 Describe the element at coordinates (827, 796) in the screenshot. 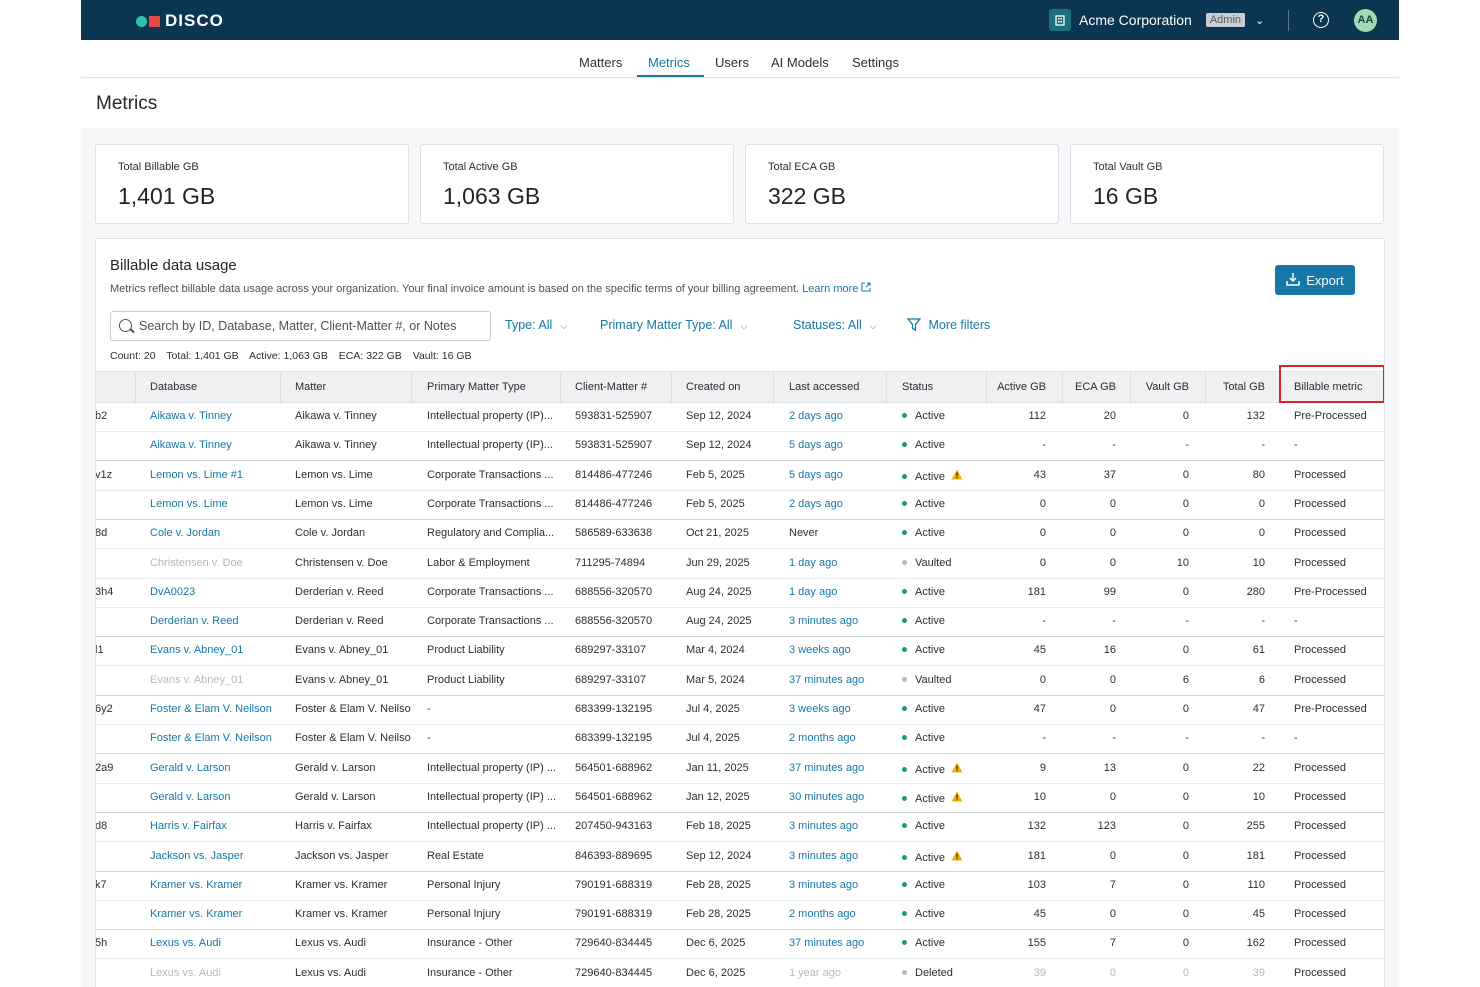

I see `last-accessed-link: 30 minutes ago` at that location.